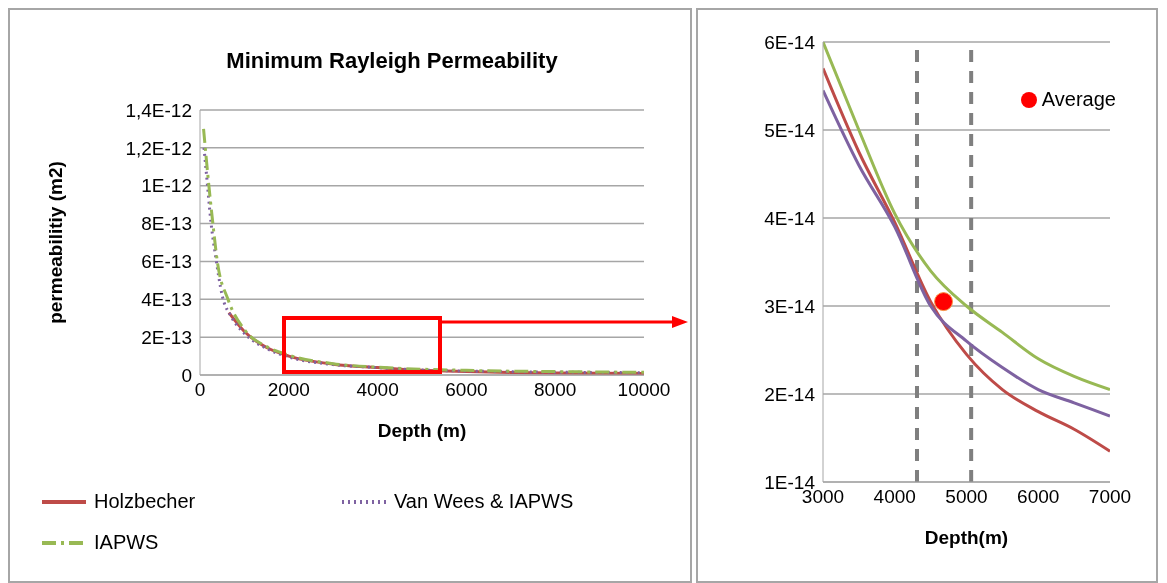 The height and width of the screenshot is (583, 1167). I want to click on chart-title: Minimum Rayleigh Permeability, so click(392, 61).